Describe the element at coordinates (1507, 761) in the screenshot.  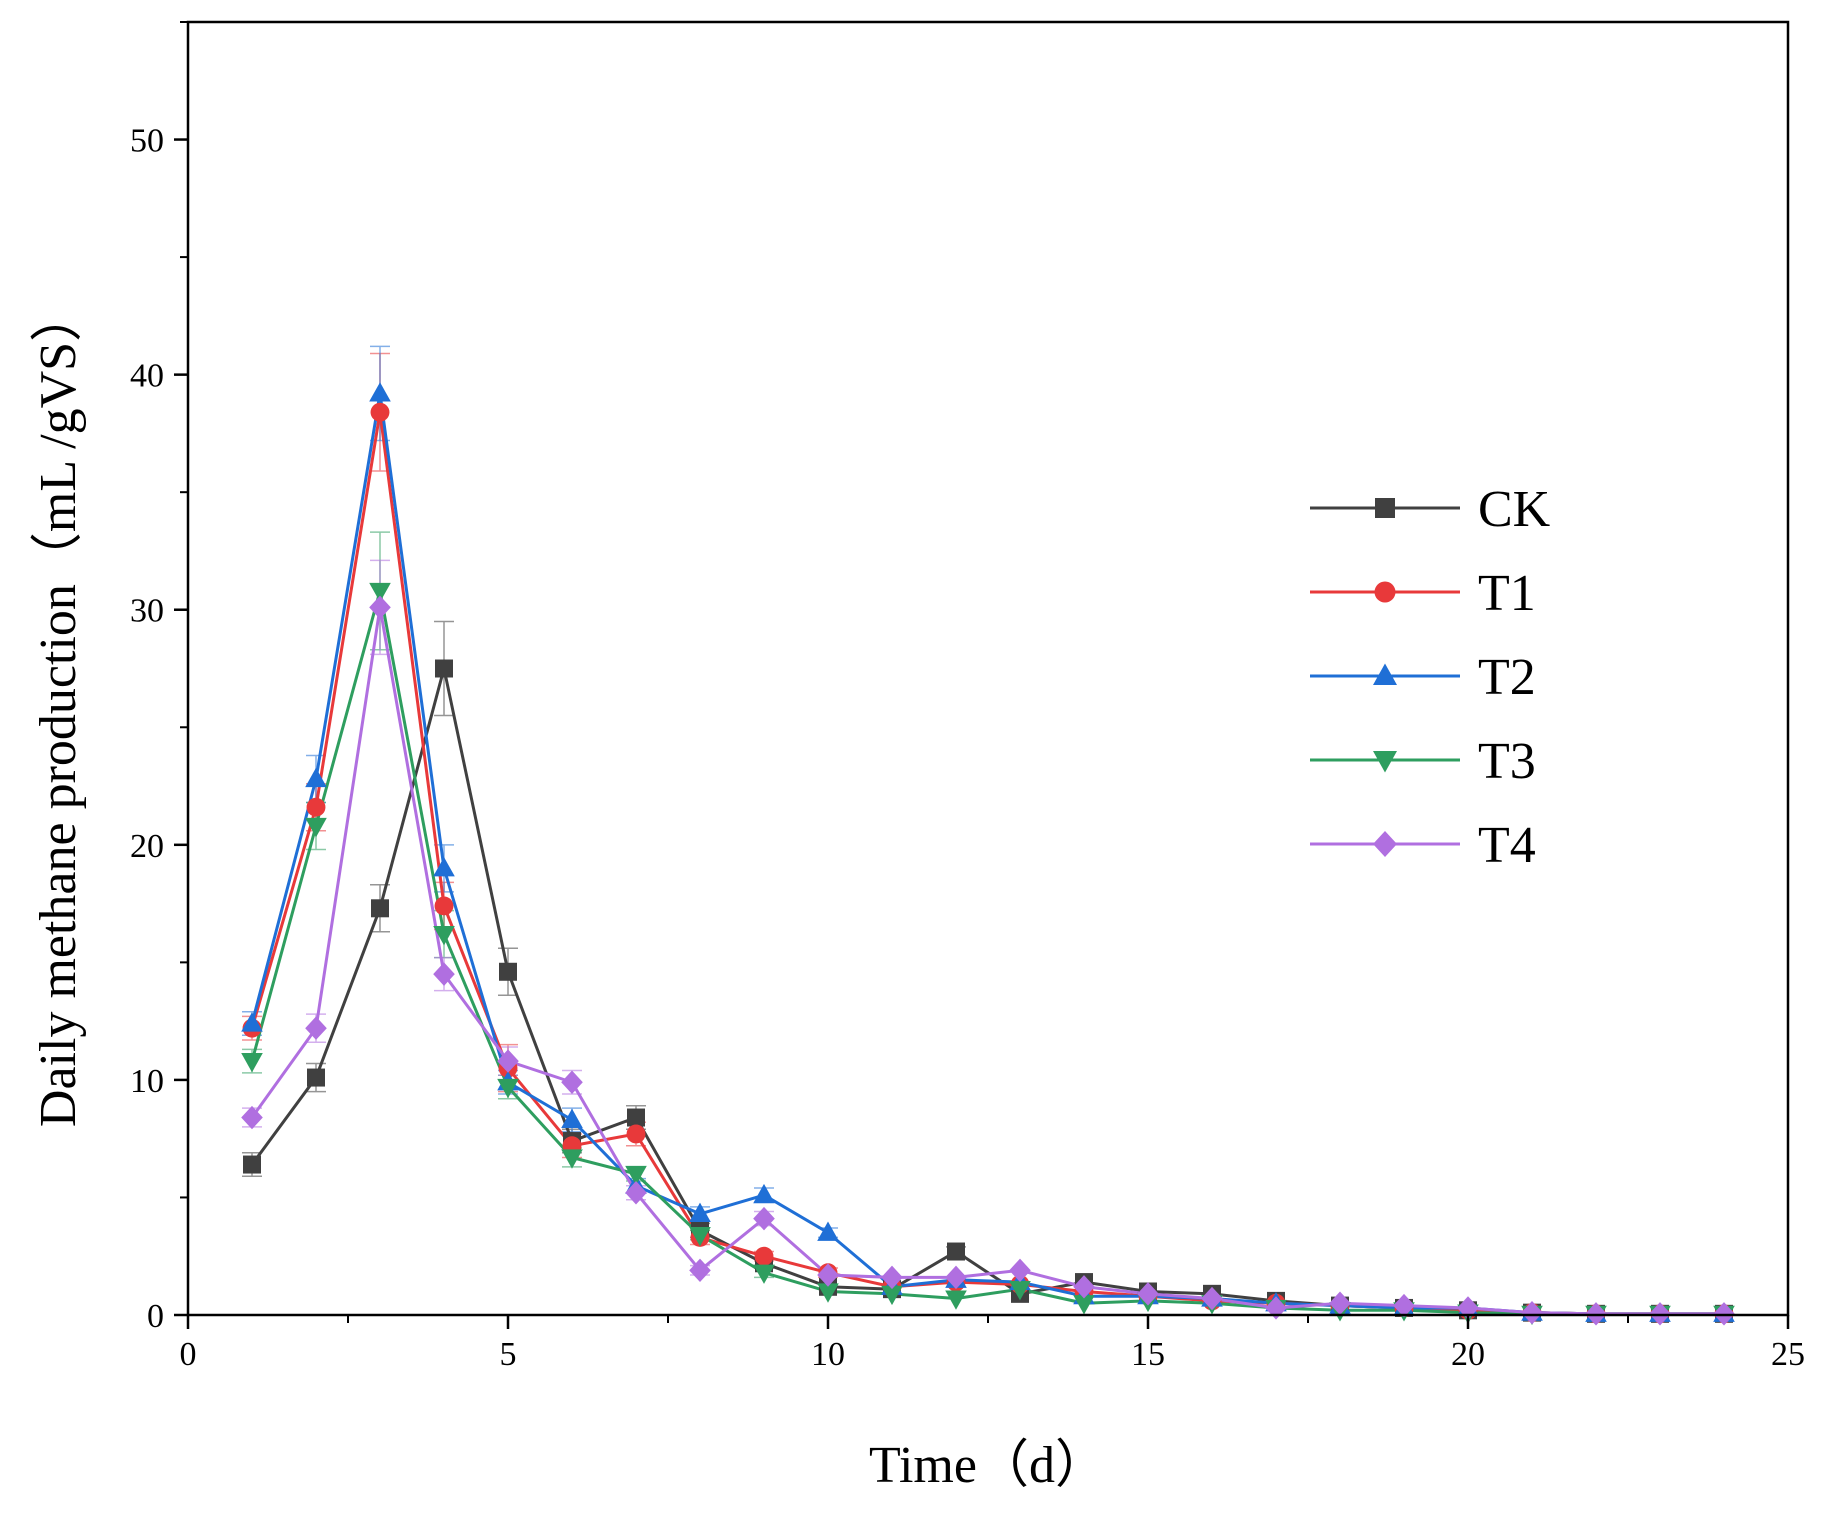
I see `legend-label-t3: T3` at that location.